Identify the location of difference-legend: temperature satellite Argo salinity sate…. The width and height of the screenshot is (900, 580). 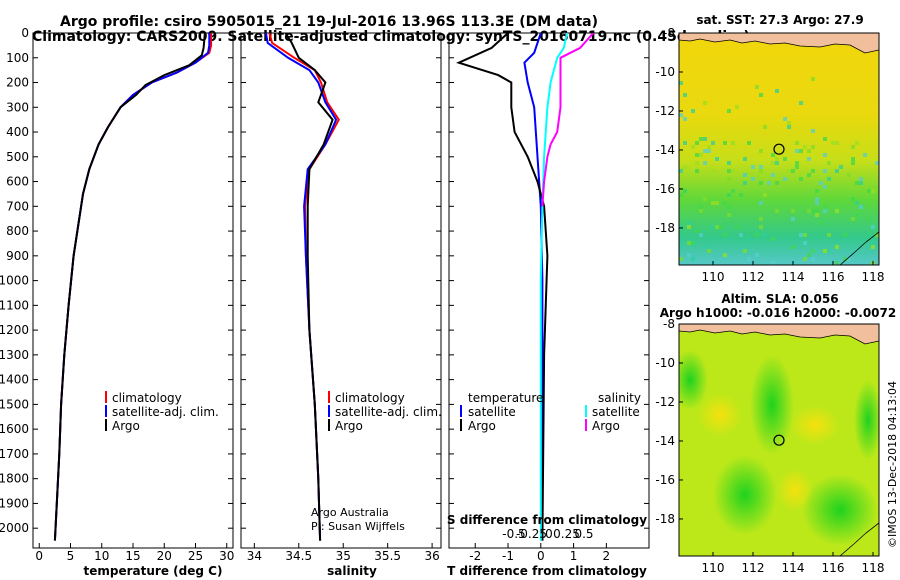
(550, 412).